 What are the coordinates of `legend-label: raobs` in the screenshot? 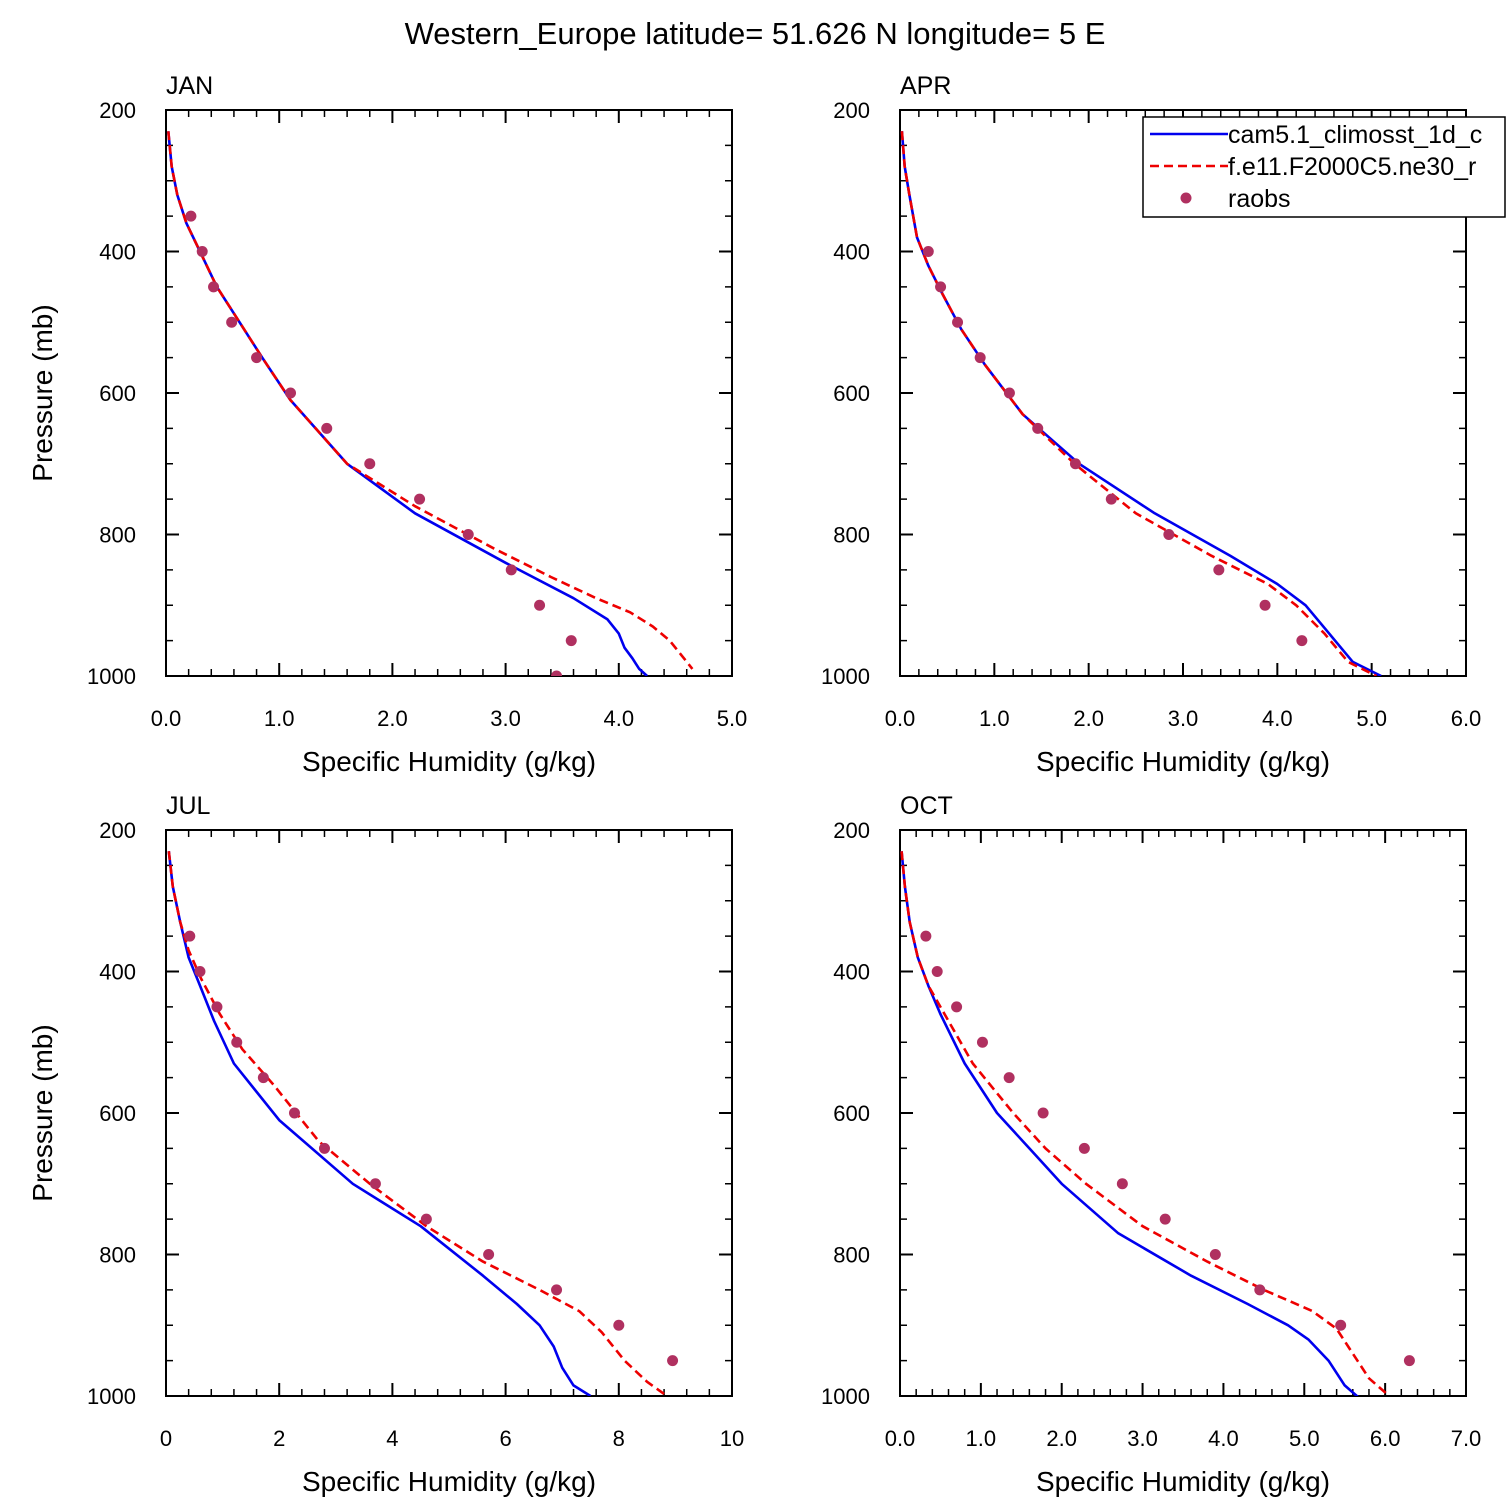 It's located at (1259, 199).